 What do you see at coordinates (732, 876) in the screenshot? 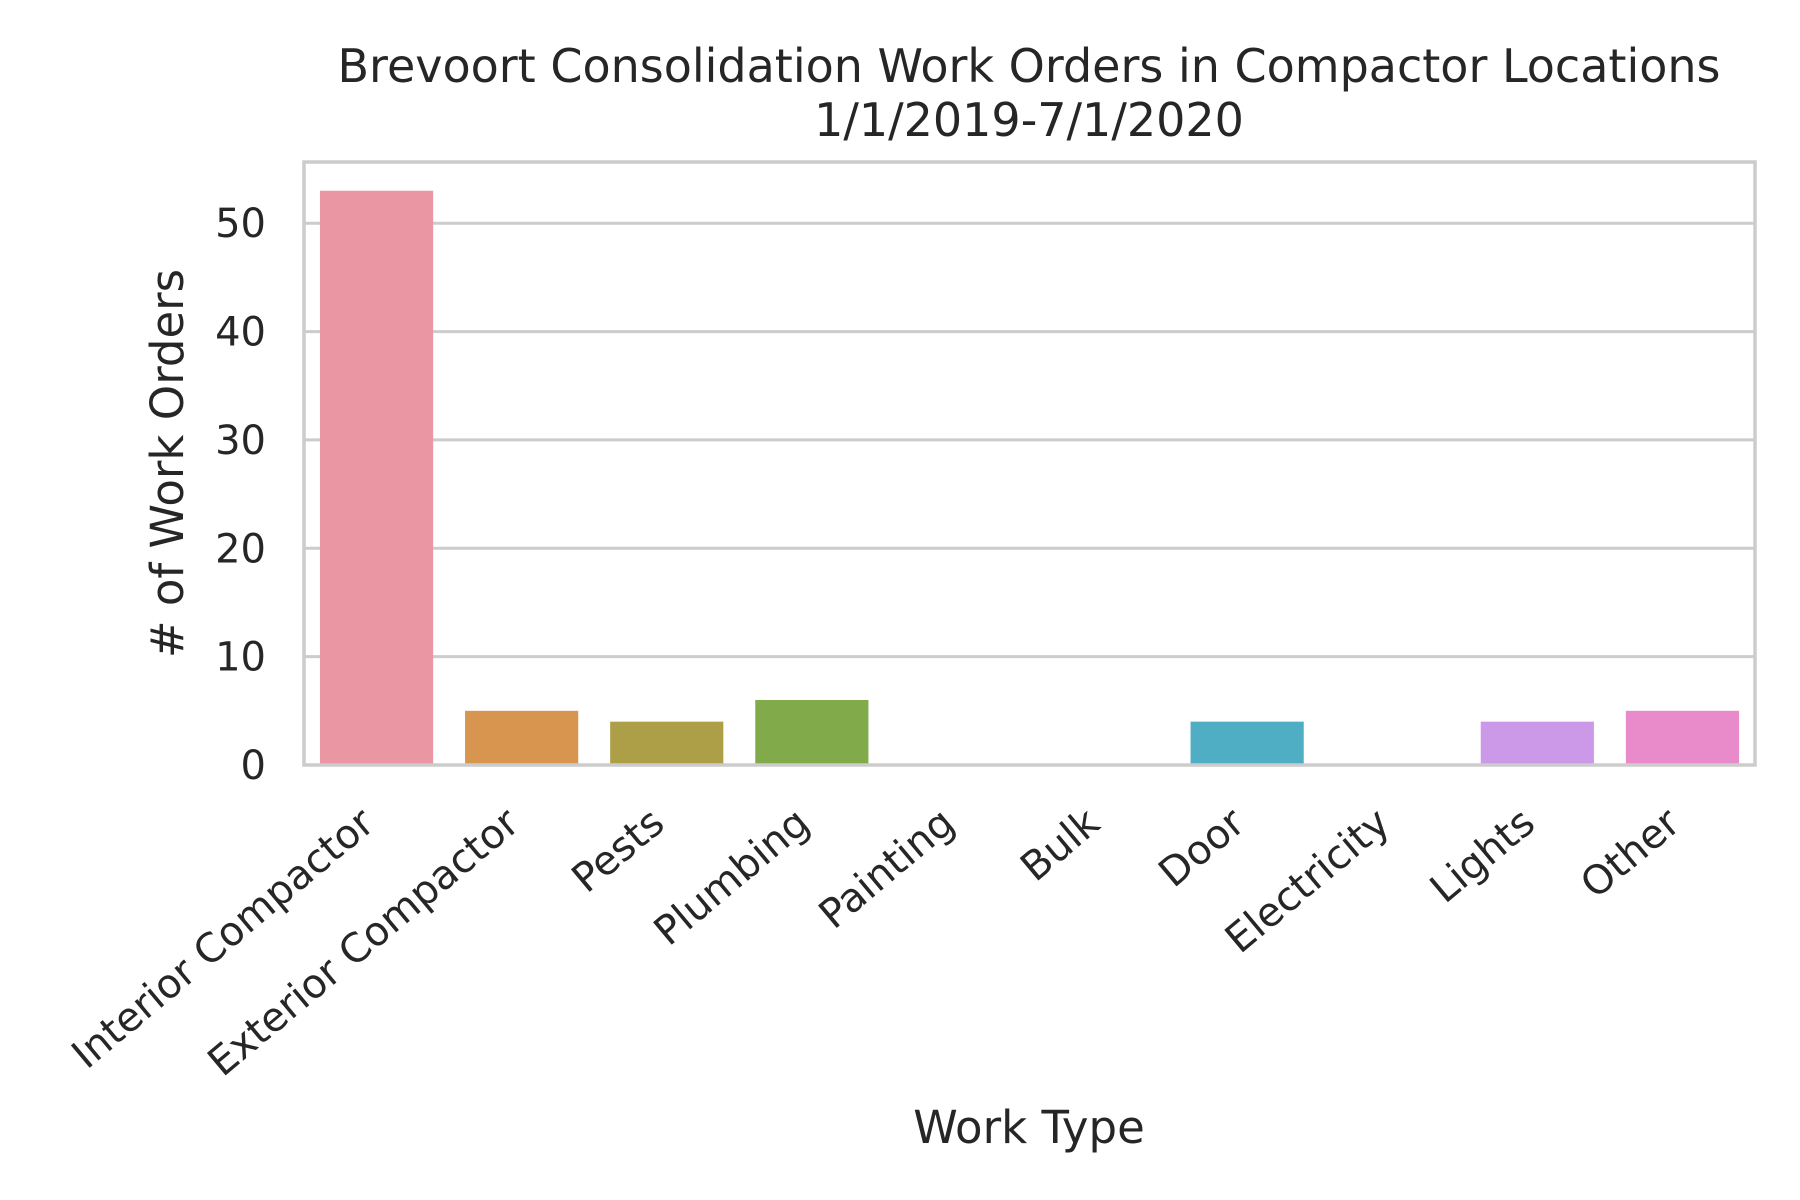
I see `x-tick-label: Plumbing` at bounding box center [732, 876].